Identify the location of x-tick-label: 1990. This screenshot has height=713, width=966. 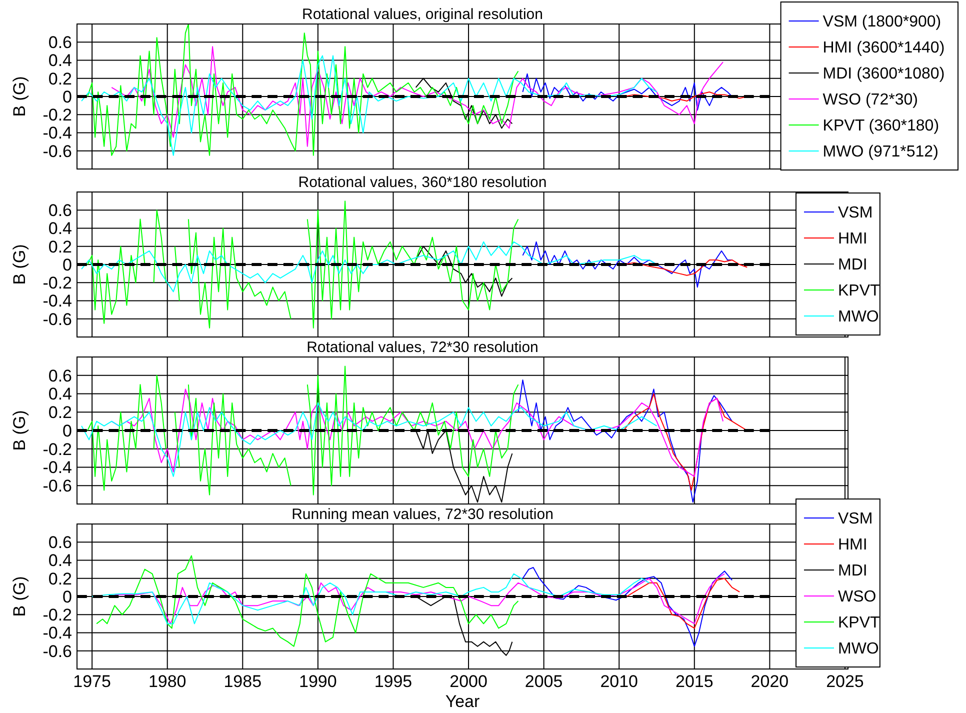
(318, 681).